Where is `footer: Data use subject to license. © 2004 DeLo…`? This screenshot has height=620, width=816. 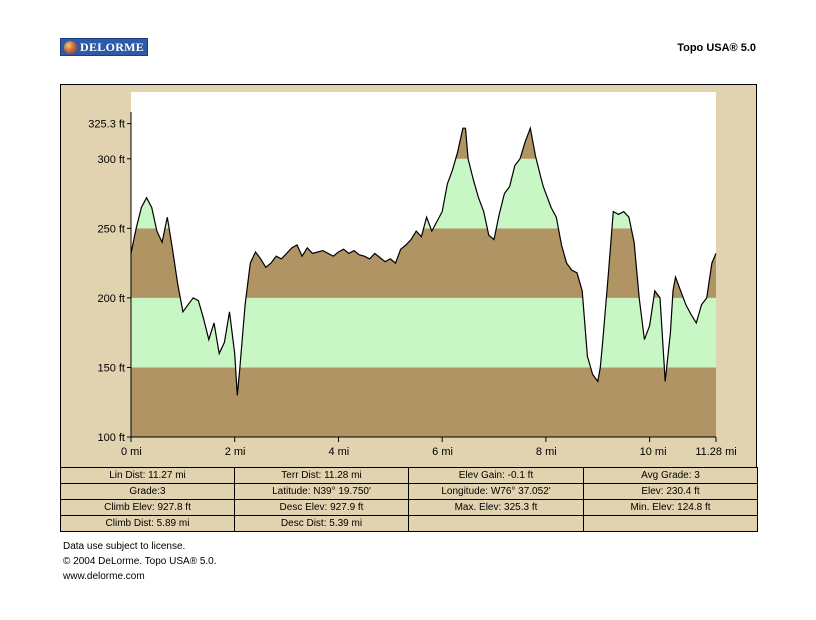 footer: Data use subject to license. © 2004 DeLo… is located at coordinates (140, 561).